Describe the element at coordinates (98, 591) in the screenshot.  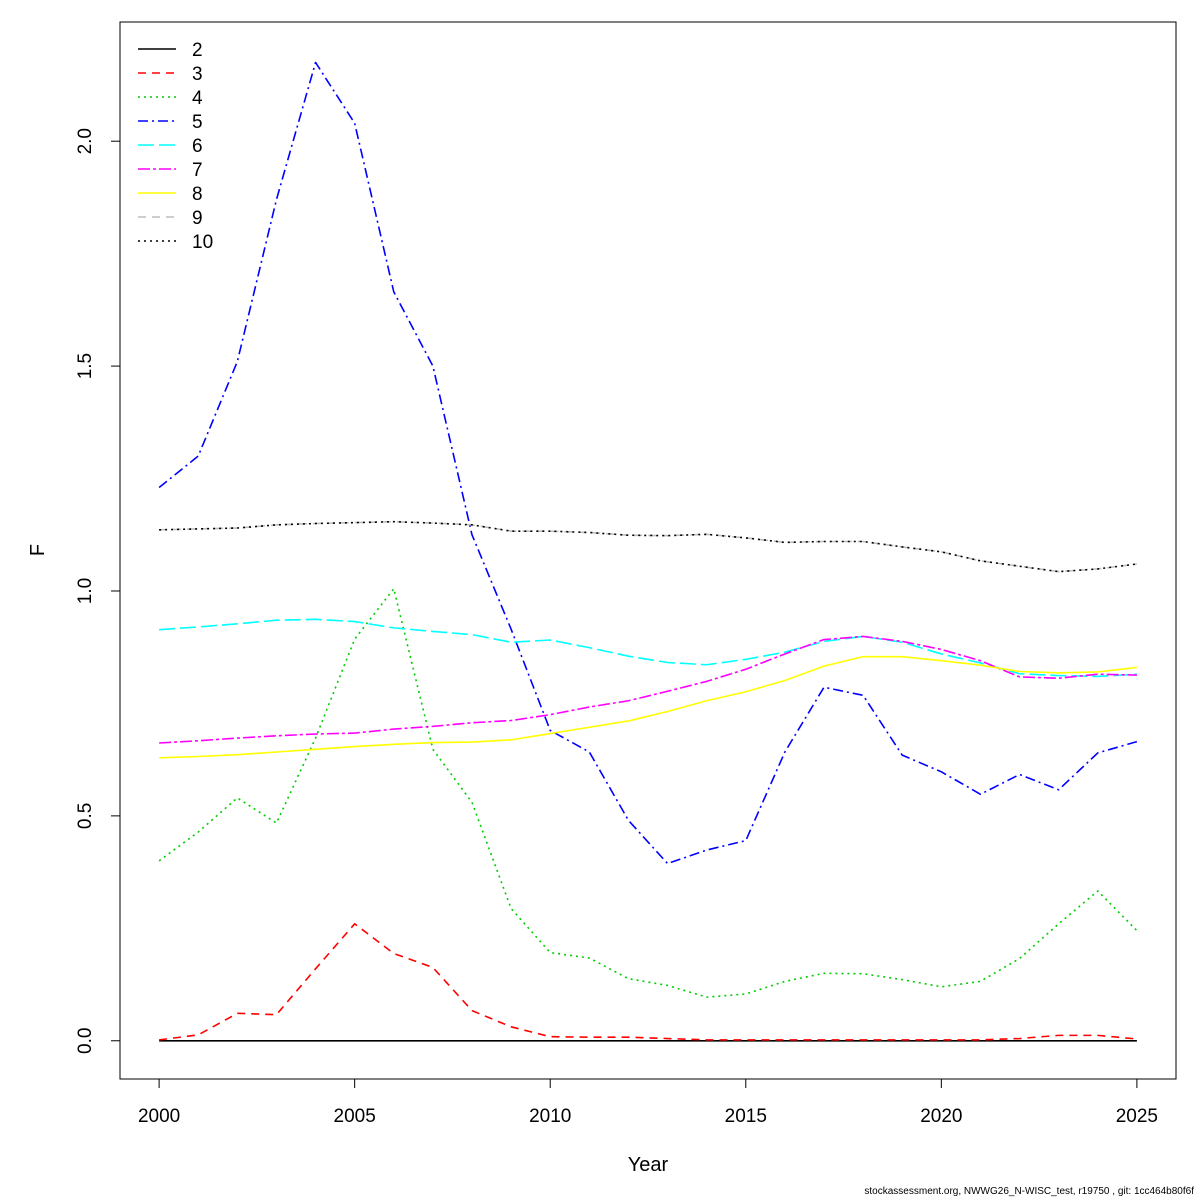
I see `y-axis: 0.0 0.5 1.0 1.5 2.0` at that location.